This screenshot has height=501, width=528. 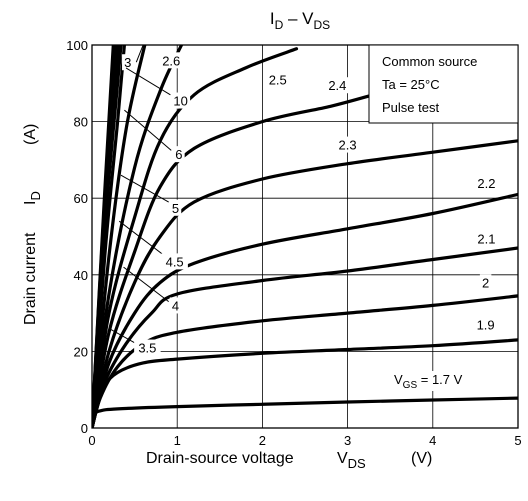 I want to click on curve-label-3: 3, so click(x=127, y=62).